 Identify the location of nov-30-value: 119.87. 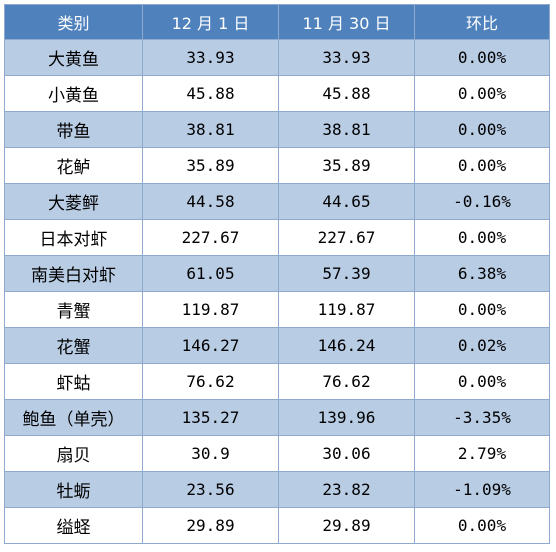
(346, 309).